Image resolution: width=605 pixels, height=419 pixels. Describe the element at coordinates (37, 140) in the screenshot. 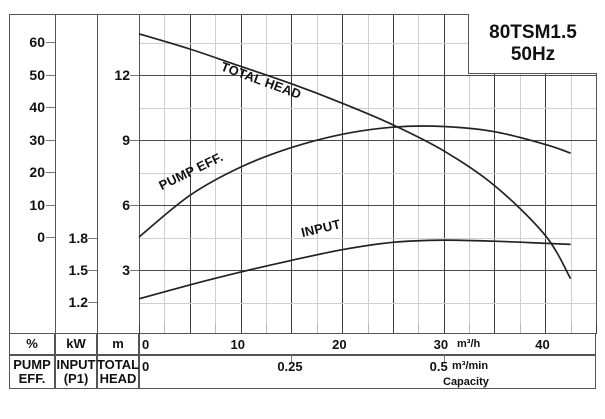

I see `axis-tick-label: 30` at that location.